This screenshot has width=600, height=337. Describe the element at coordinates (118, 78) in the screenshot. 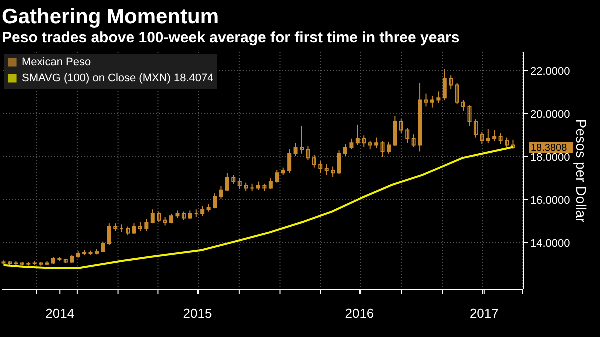

I see `legend-label: SMAVG (100) on Close (MXN) 18.4074` at that location.